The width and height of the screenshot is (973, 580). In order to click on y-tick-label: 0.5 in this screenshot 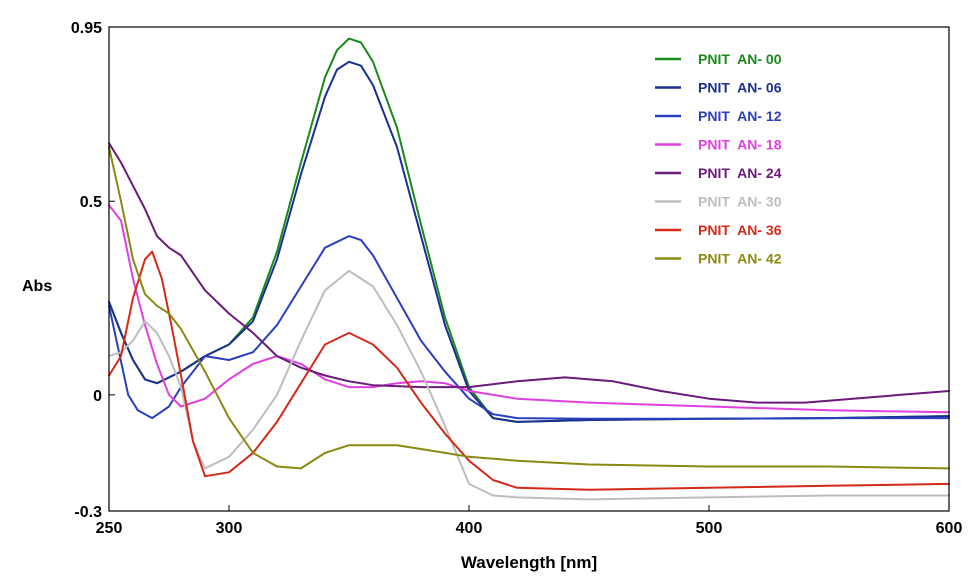, I will do `click(91, 202)`.